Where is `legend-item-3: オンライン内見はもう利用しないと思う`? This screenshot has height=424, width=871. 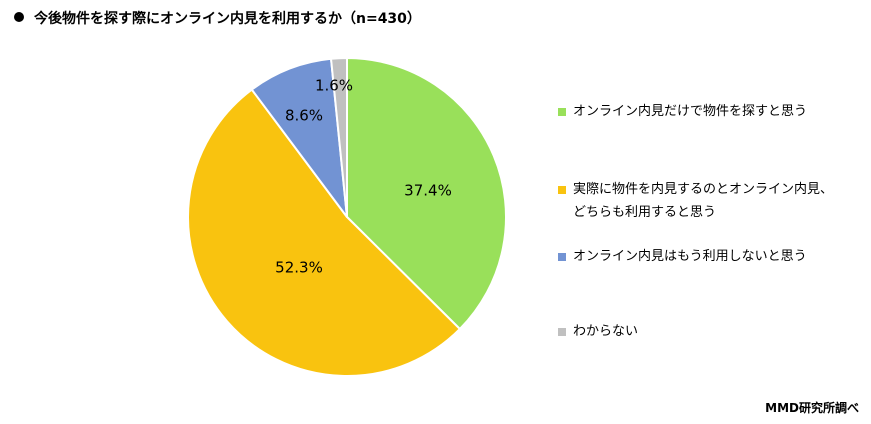
legend-item-3: オンライン内見はもう利用しないと思う is located at coordinates (682, 256).